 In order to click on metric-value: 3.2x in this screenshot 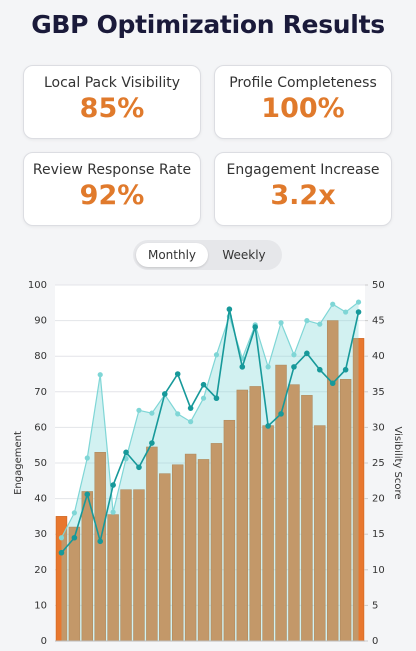, I will do `click(303, 195)`.